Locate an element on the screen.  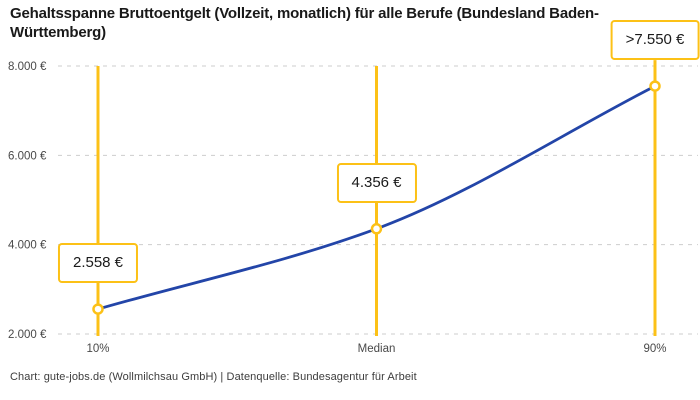
value-label: 4.356 € is located at coordinates (376, 182).